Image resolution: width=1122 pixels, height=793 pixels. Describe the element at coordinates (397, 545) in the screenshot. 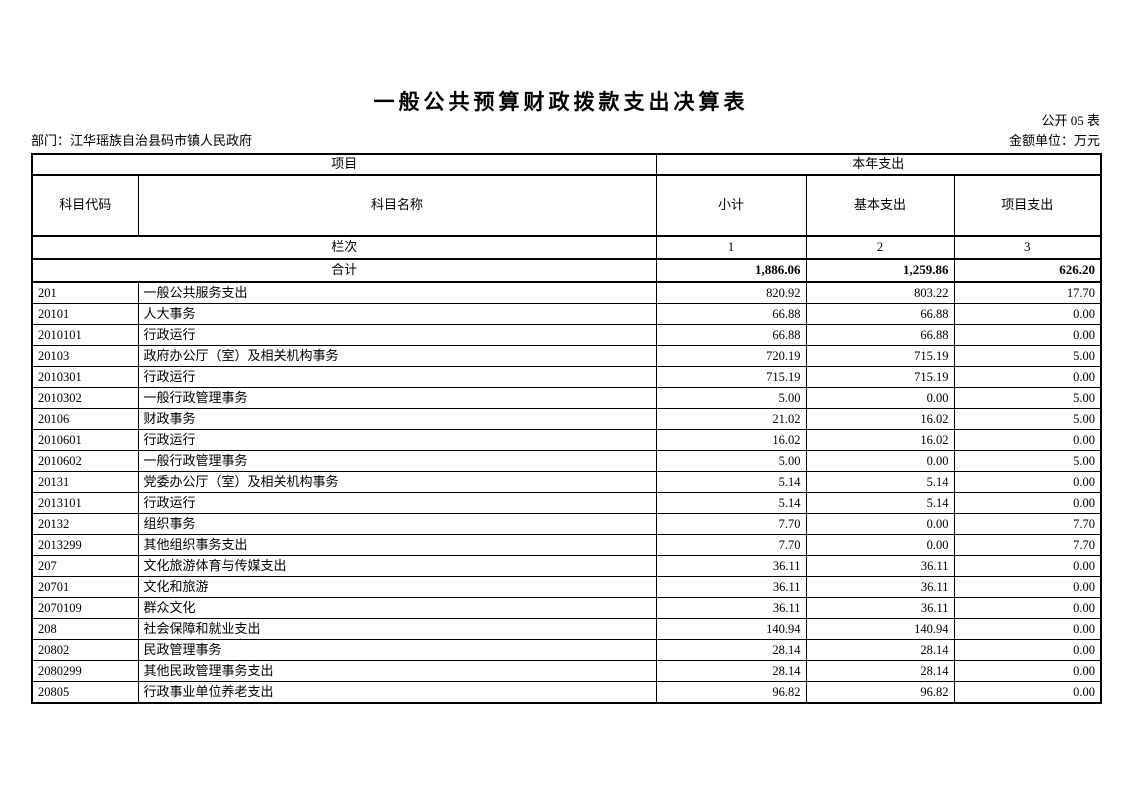

I see `row-name: 其他组织事务支出` at that location.